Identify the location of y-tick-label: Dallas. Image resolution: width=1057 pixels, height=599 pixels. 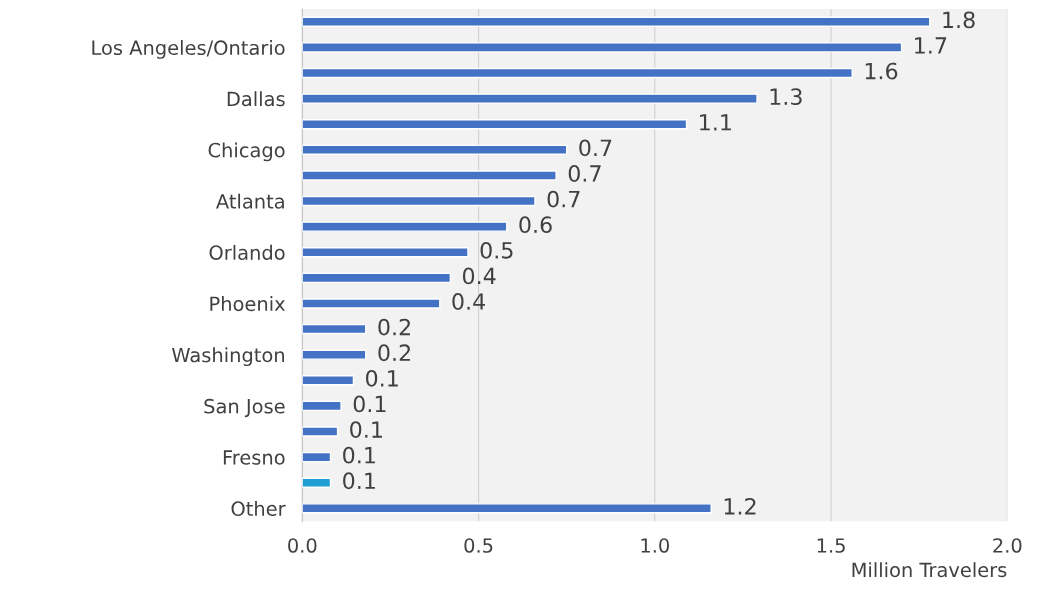
(256, 99).